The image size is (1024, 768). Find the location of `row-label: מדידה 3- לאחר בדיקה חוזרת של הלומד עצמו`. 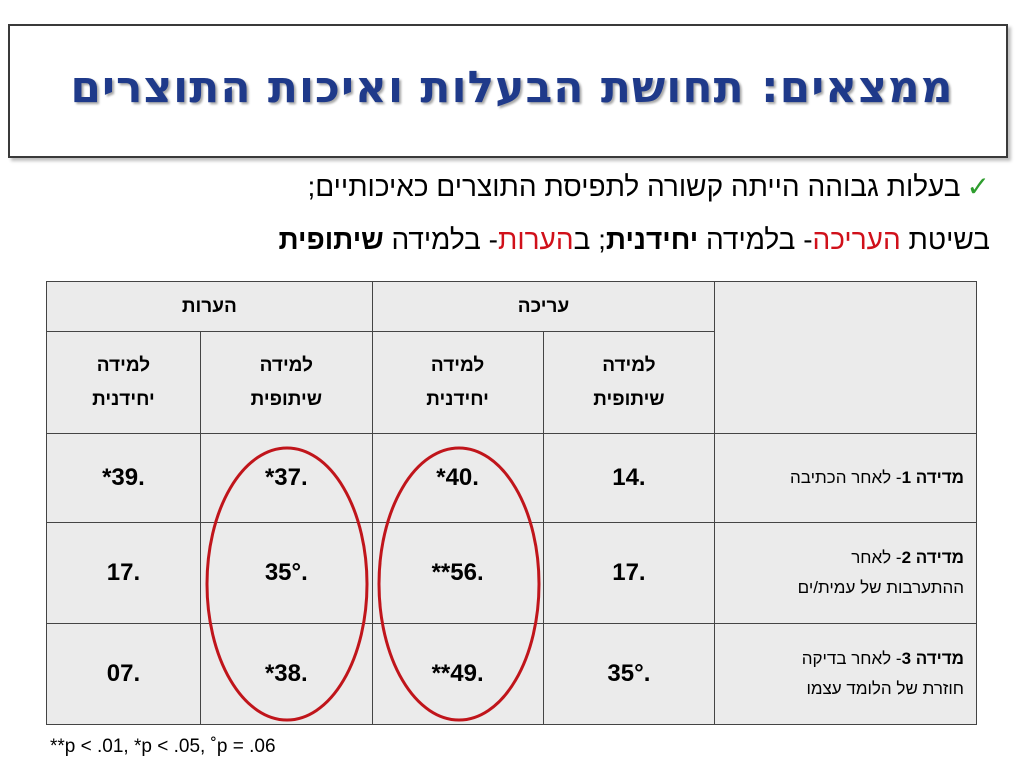

row-label: מדידה 3- לאחר בדיקה חוזרת של הלומד עצמו is located at coordinates (845, 674).